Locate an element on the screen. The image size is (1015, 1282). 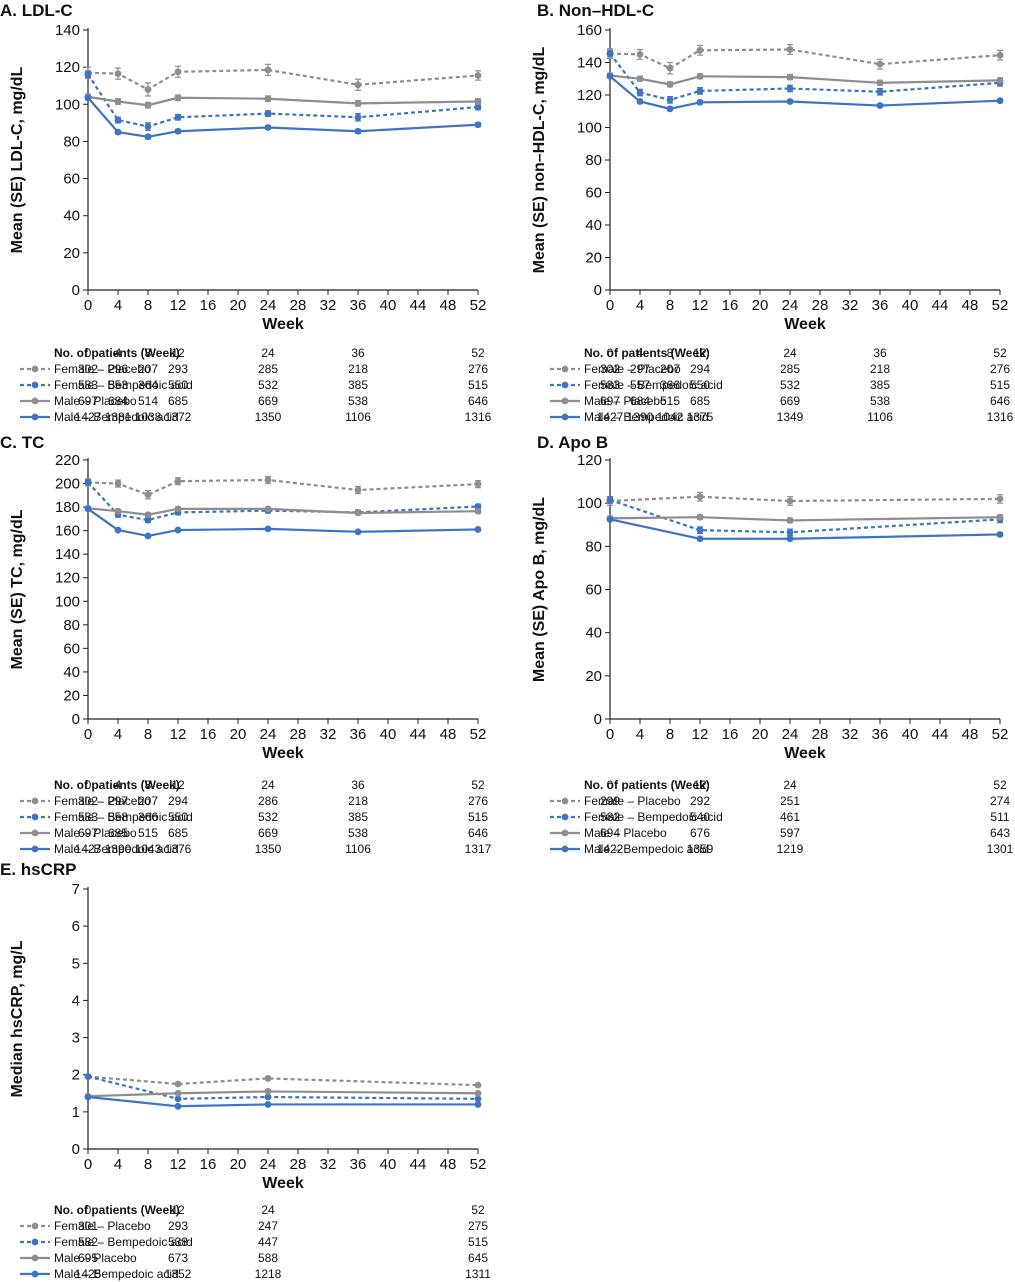
week-column-label: 36 is located at coordinates (358, 353).